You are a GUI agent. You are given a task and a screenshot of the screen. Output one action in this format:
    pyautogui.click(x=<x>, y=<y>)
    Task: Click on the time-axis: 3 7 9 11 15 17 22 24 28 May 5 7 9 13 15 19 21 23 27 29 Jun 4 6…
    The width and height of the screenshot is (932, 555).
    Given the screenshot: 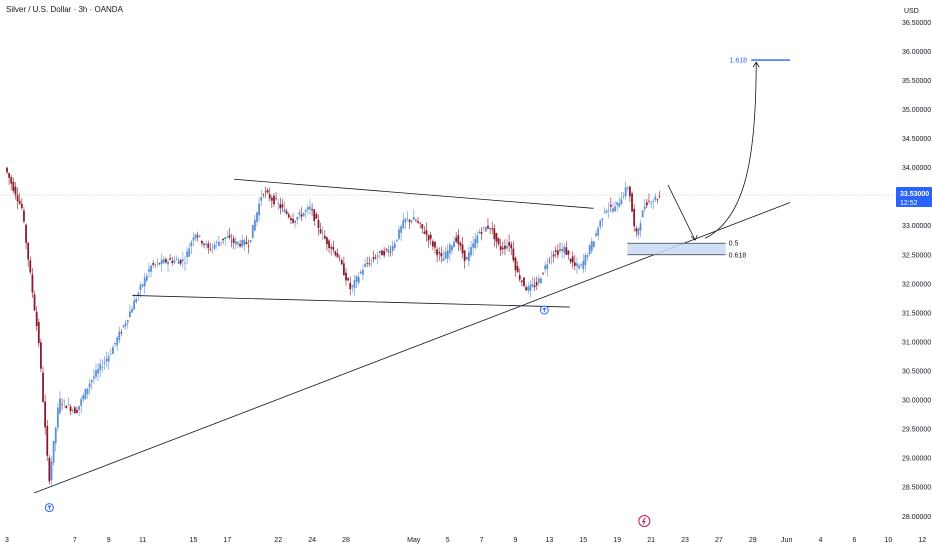 What is the action you would take?
    pyautogui.click(x=468, y=540)
    